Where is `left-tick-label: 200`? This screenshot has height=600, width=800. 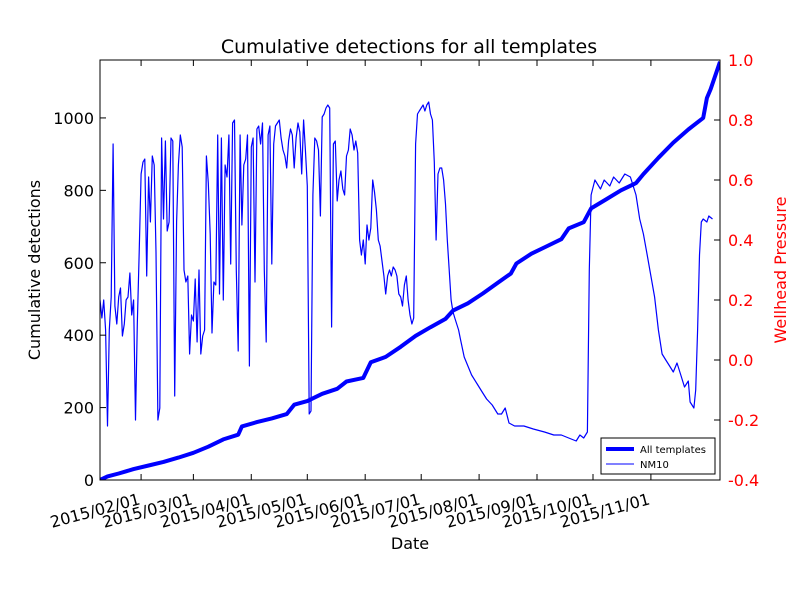 left-tick-label: 200 is located at coordinates (78, 408).